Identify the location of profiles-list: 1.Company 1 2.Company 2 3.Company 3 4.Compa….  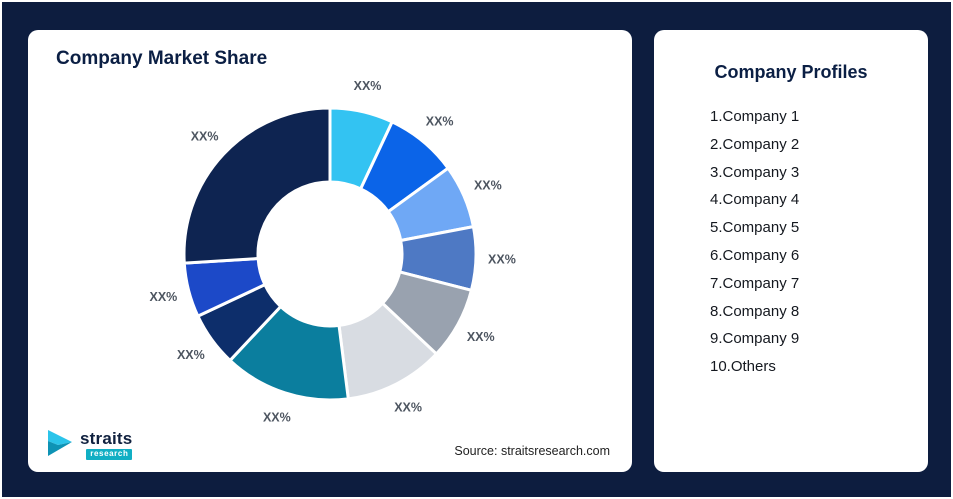
(819, 242).